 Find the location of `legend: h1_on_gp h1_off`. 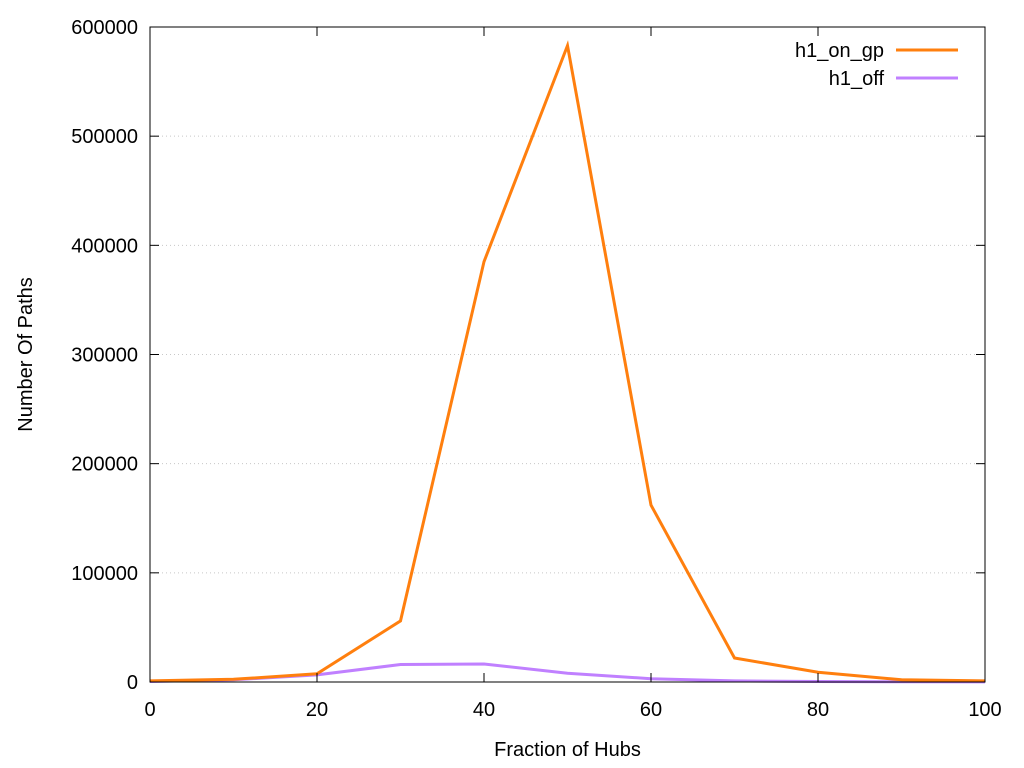

legend: h1_on_gp h1_off is located at coordinates (876, 65).